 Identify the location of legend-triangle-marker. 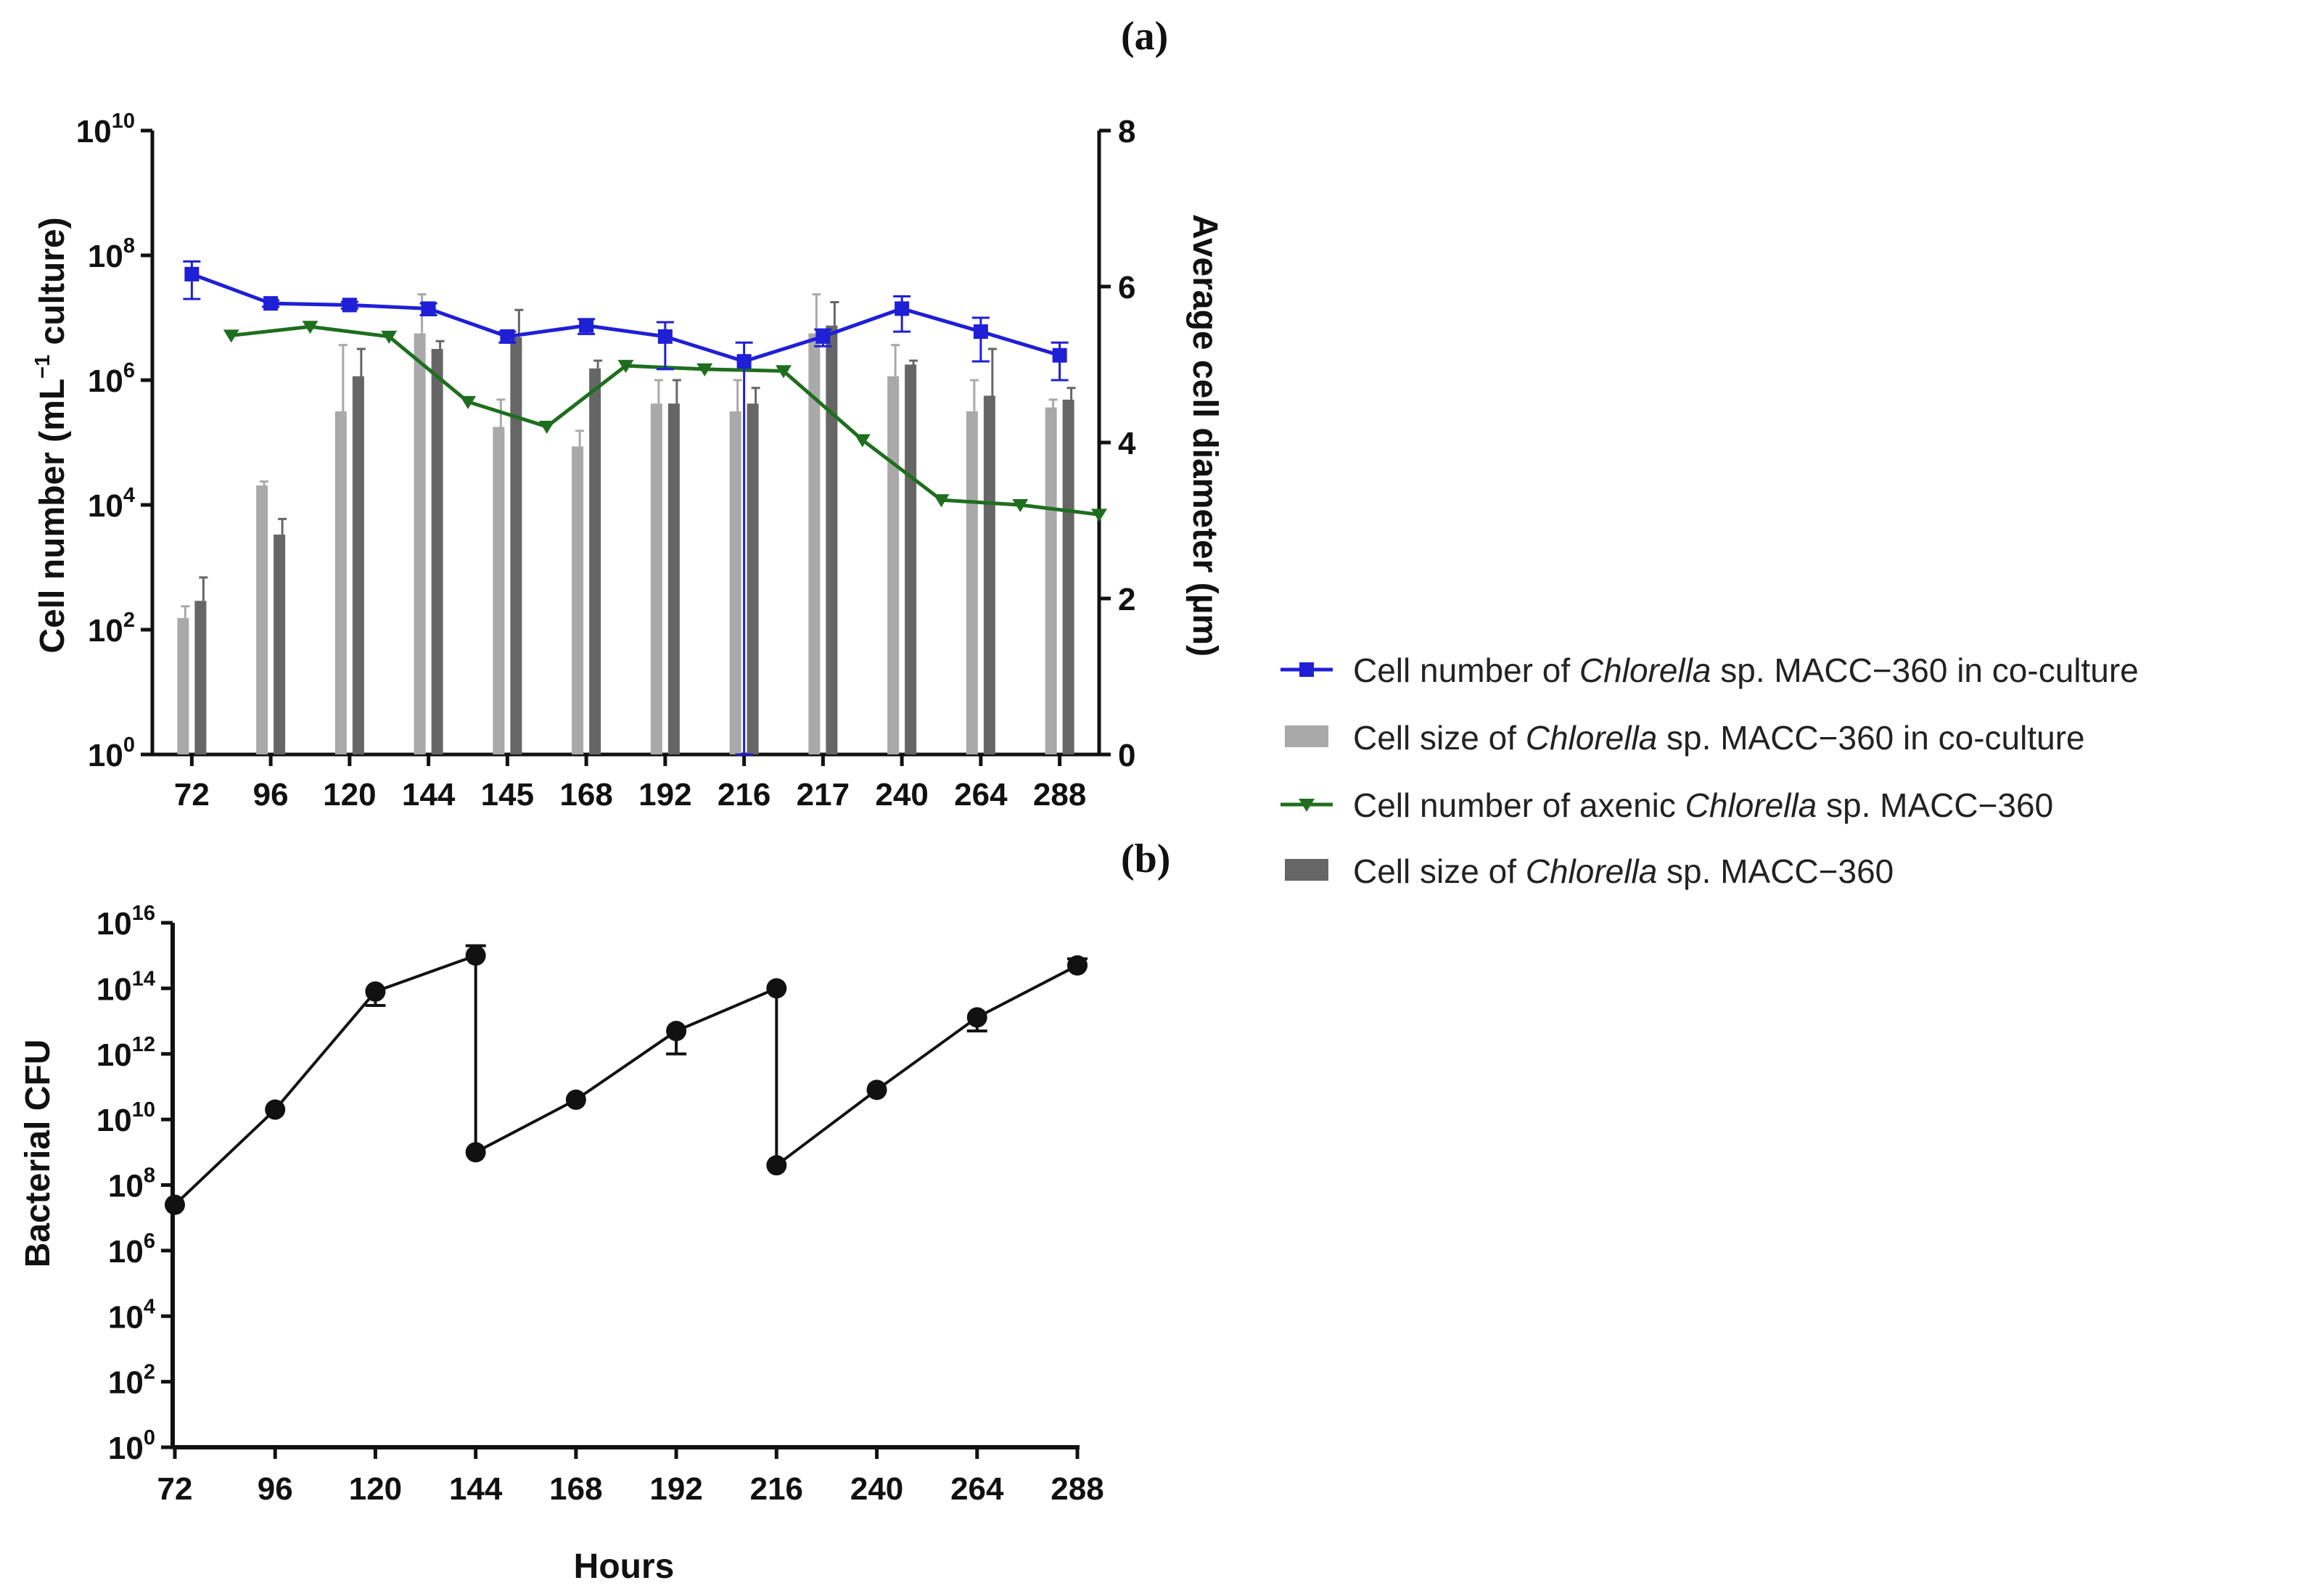
(1307, 806).